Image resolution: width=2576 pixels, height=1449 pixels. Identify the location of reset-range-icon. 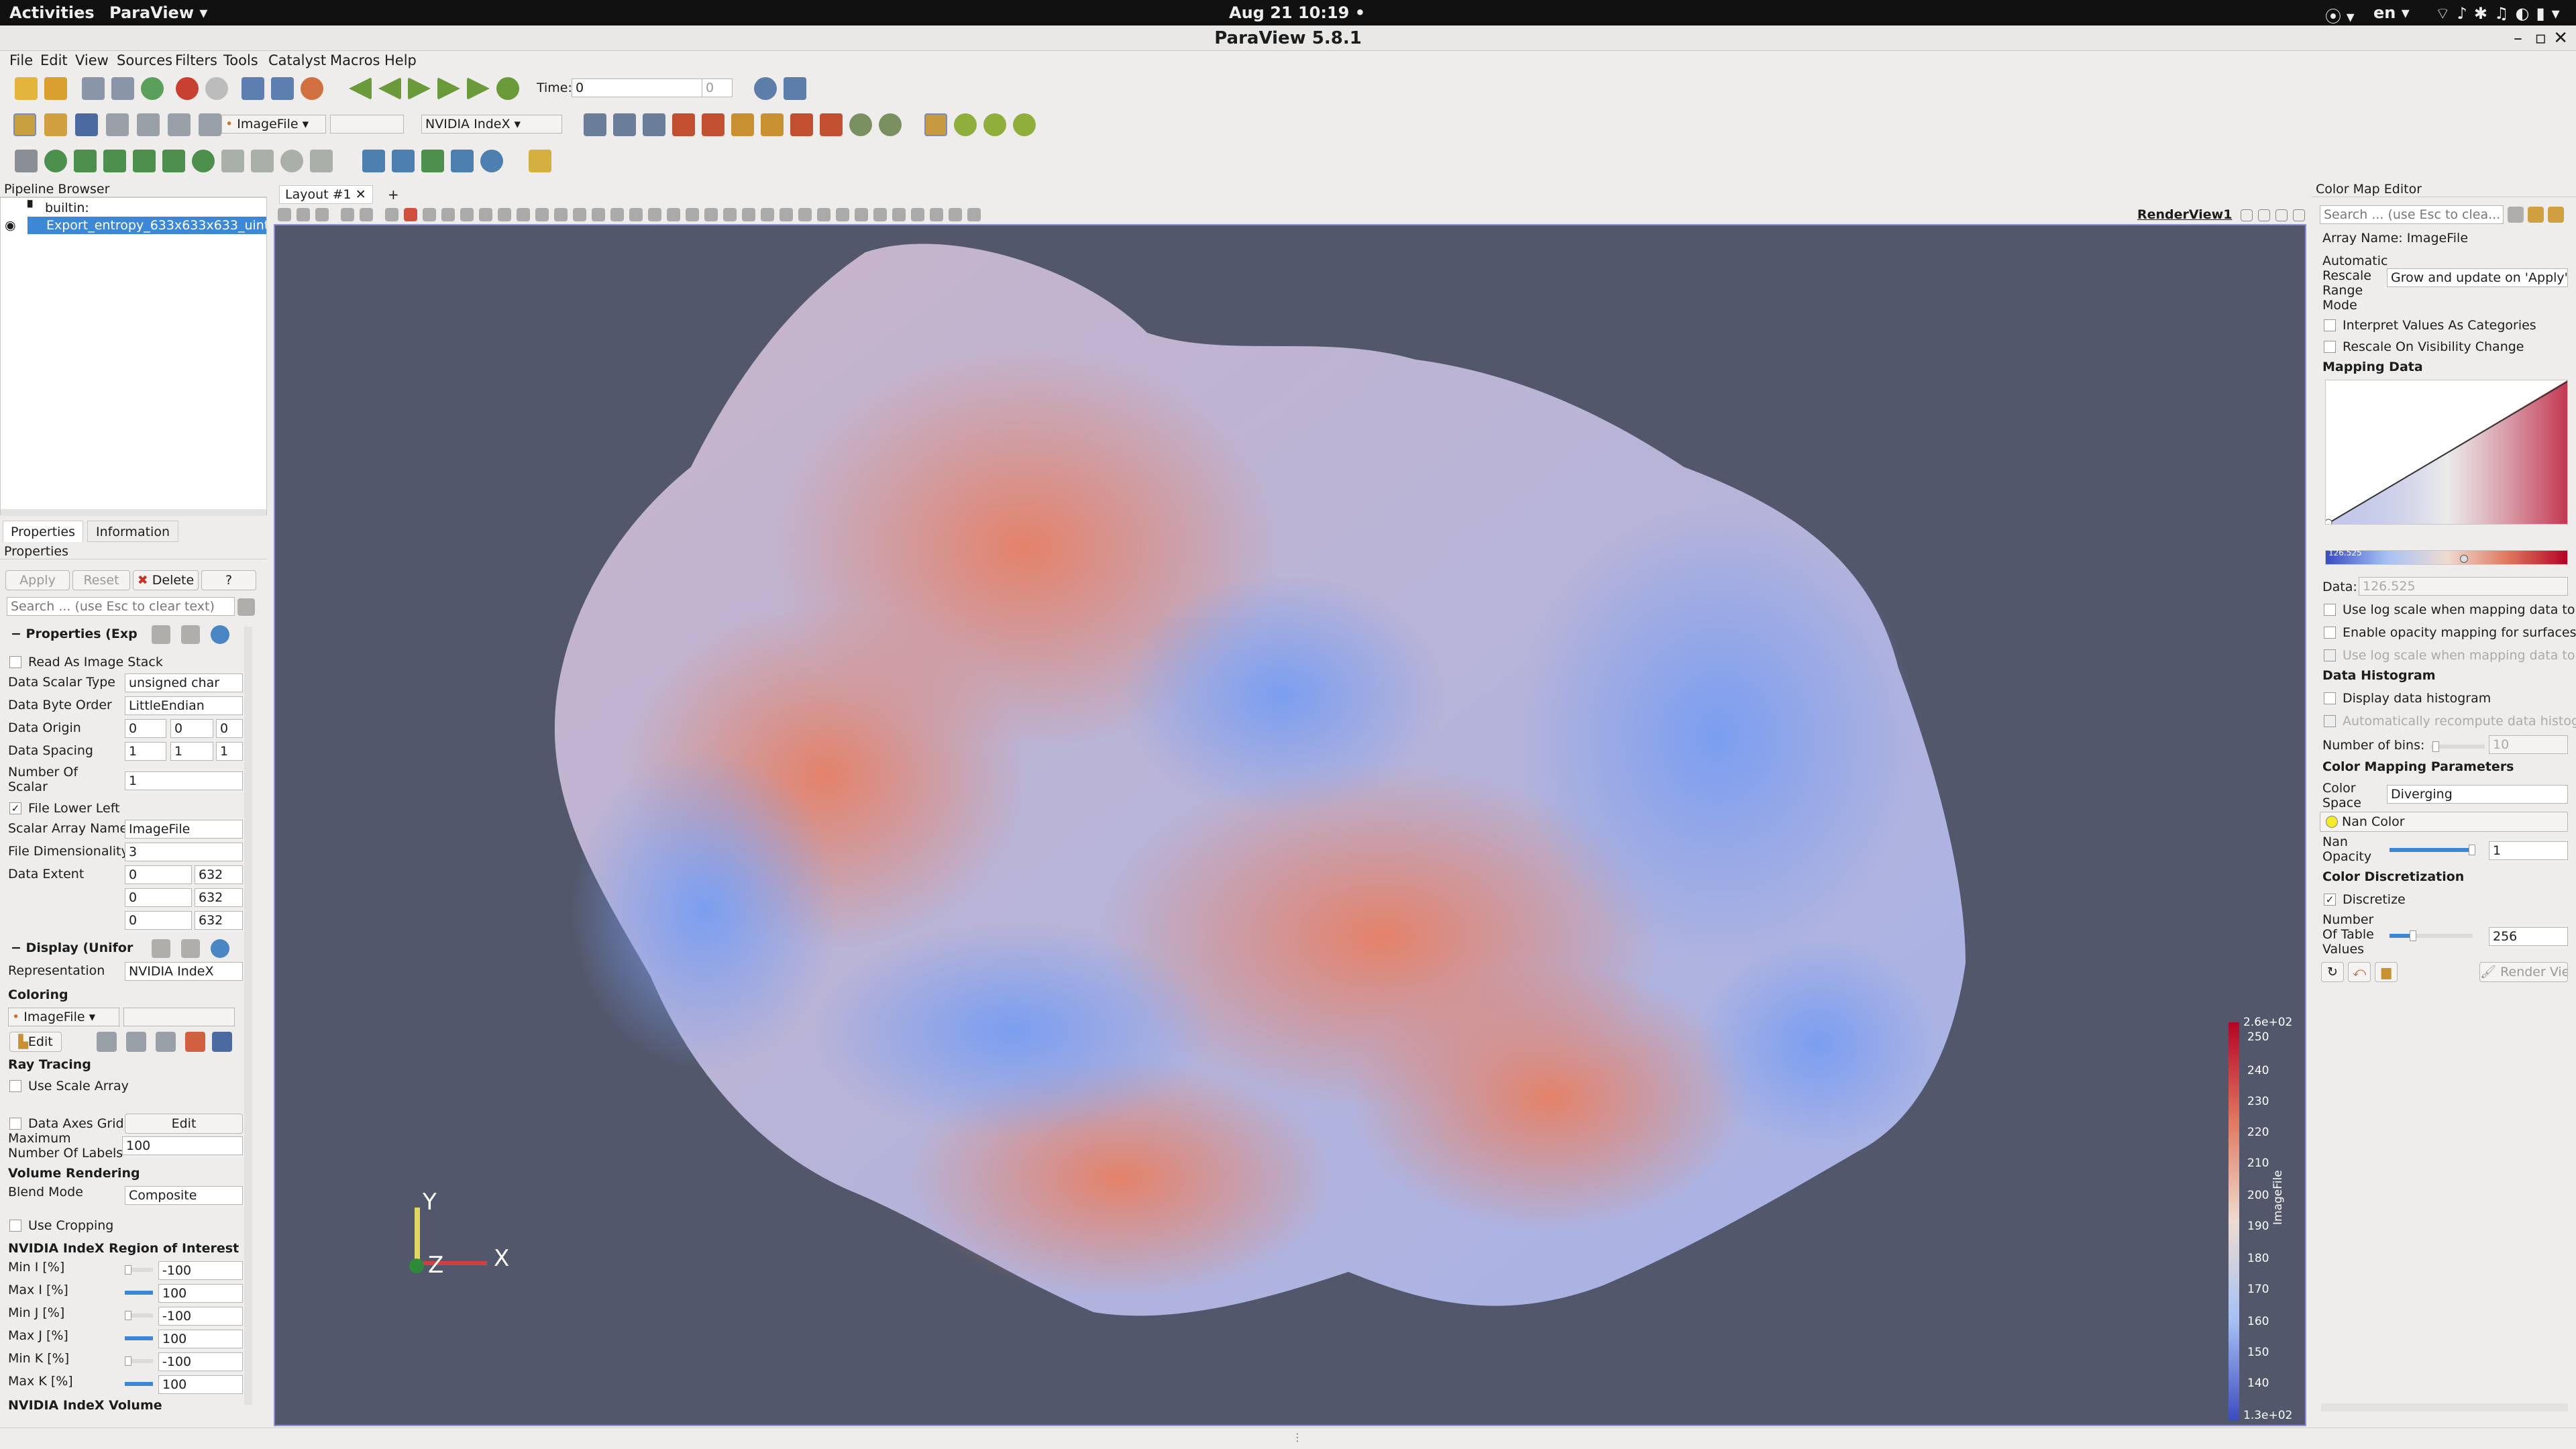
(86, 124).